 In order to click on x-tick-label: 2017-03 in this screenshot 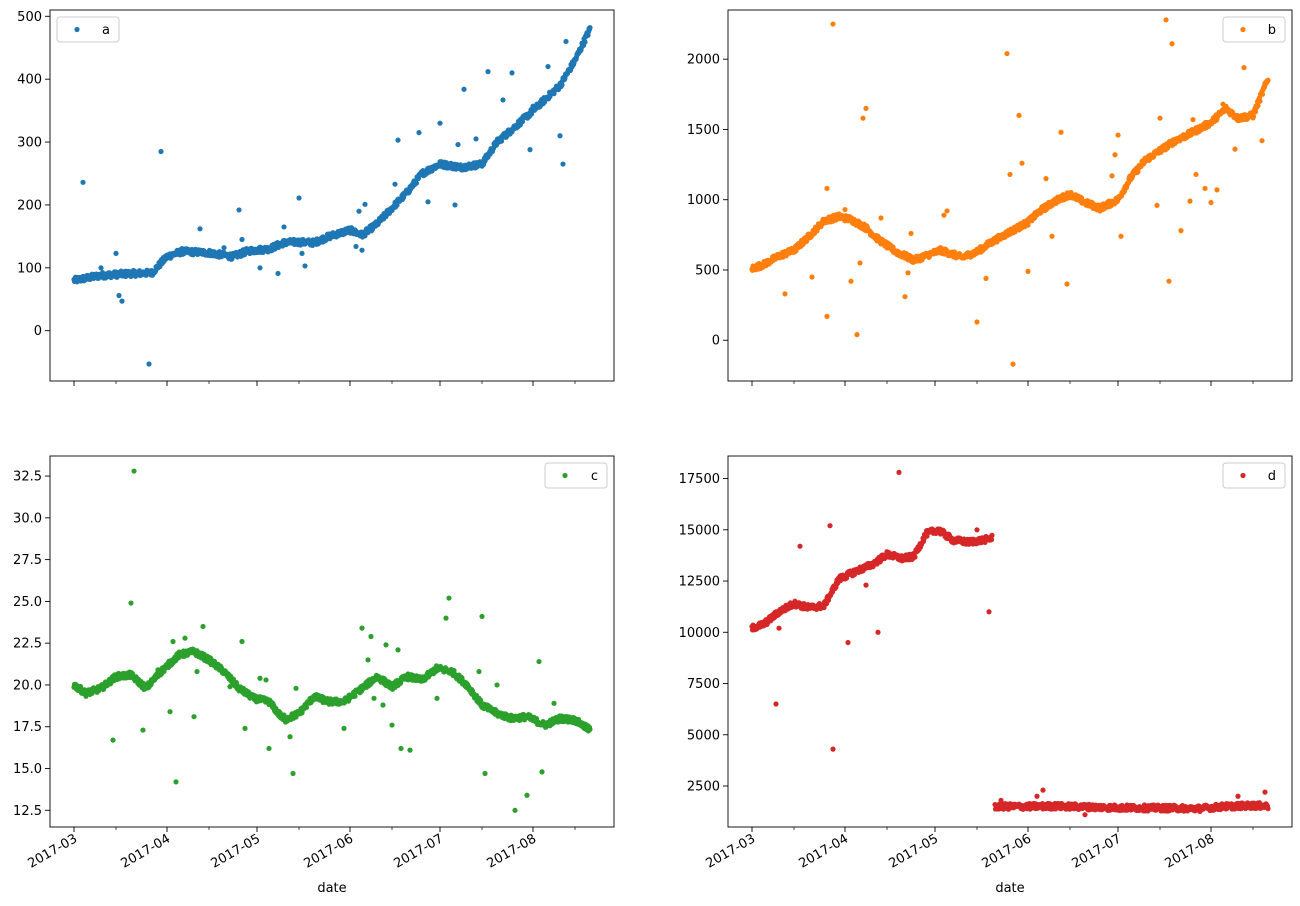, I will do `click(730, 851)`.